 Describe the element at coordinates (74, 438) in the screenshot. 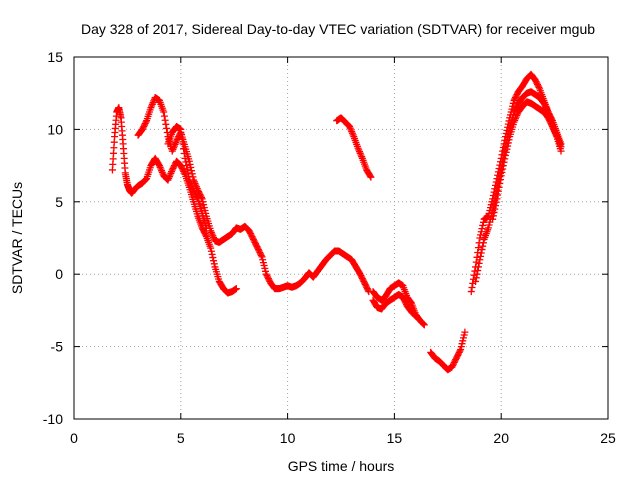

I see `x-tick-label: 0` at that location.